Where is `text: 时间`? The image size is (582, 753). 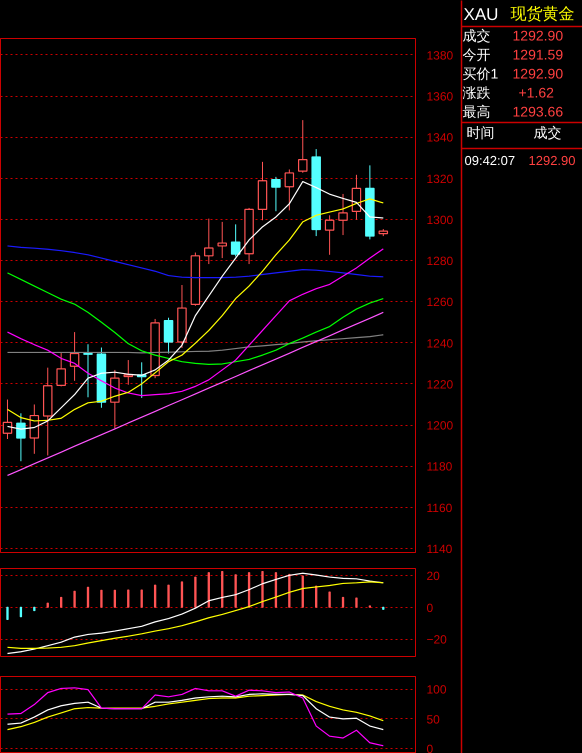 text: 时间 is located at coordinates (480, 132).